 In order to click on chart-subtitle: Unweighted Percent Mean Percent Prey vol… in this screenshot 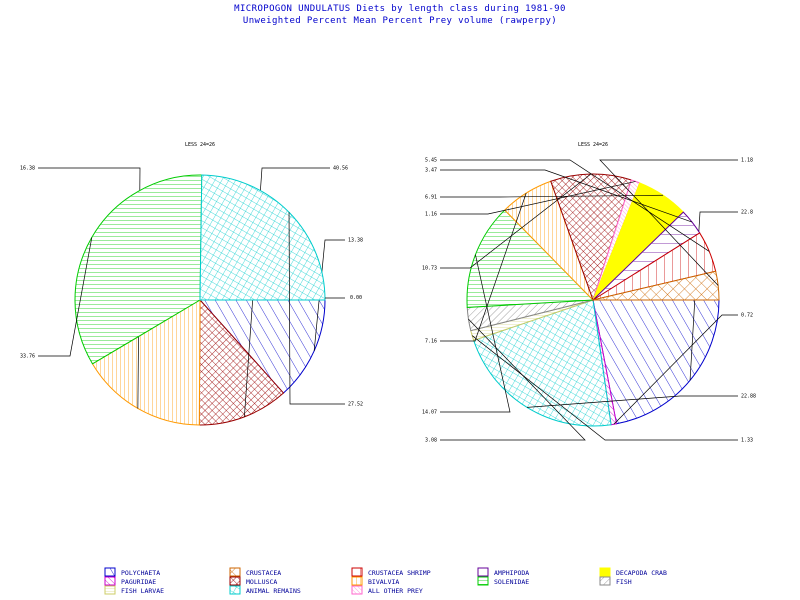, I will do `click(400, 21)`.